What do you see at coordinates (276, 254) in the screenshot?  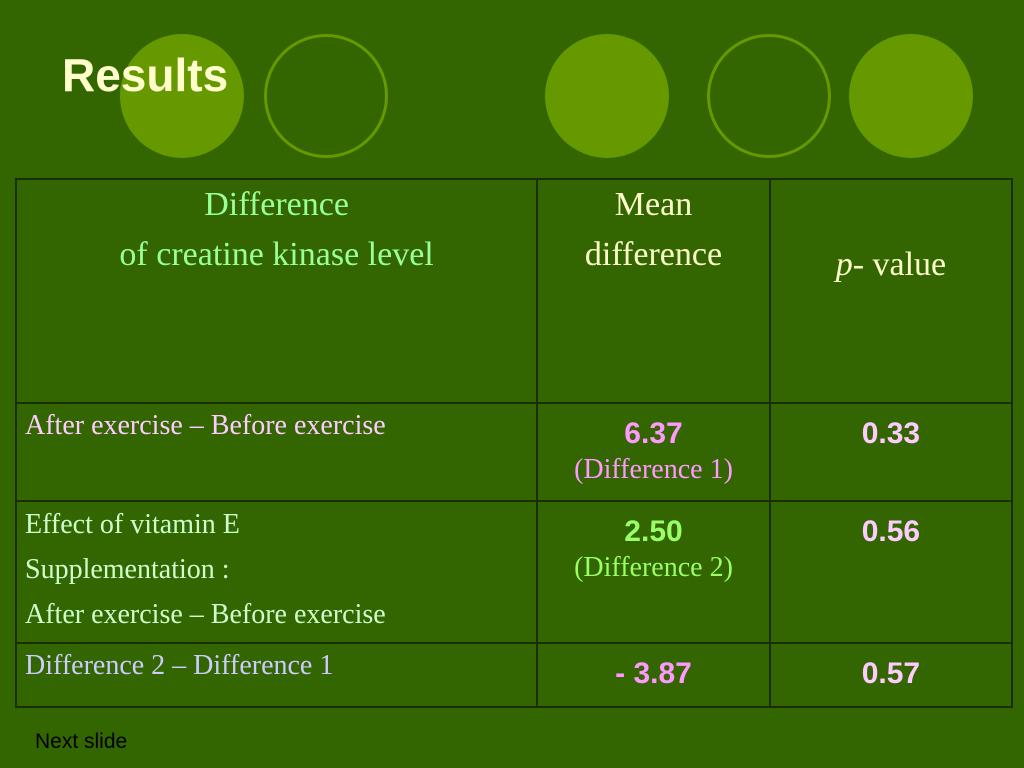 I see `header-difference-line2: of creatine kinase level` at bounding box center [276, 254].